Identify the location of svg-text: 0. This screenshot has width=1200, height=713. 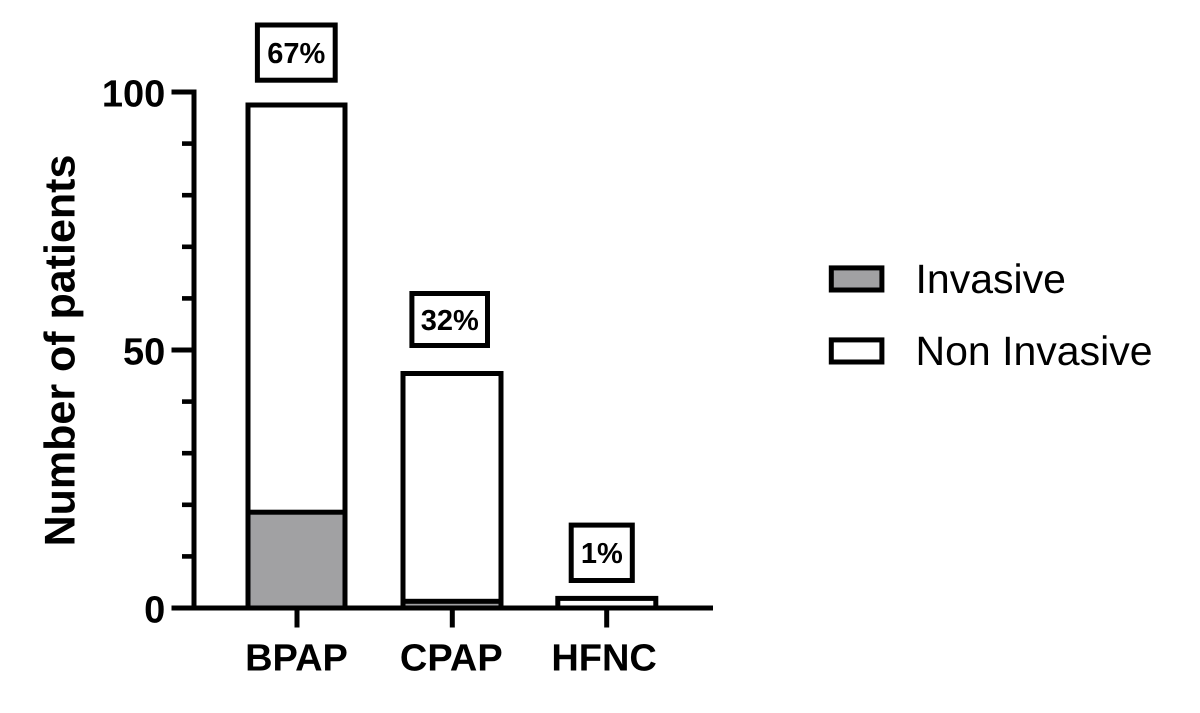
(154, 610).